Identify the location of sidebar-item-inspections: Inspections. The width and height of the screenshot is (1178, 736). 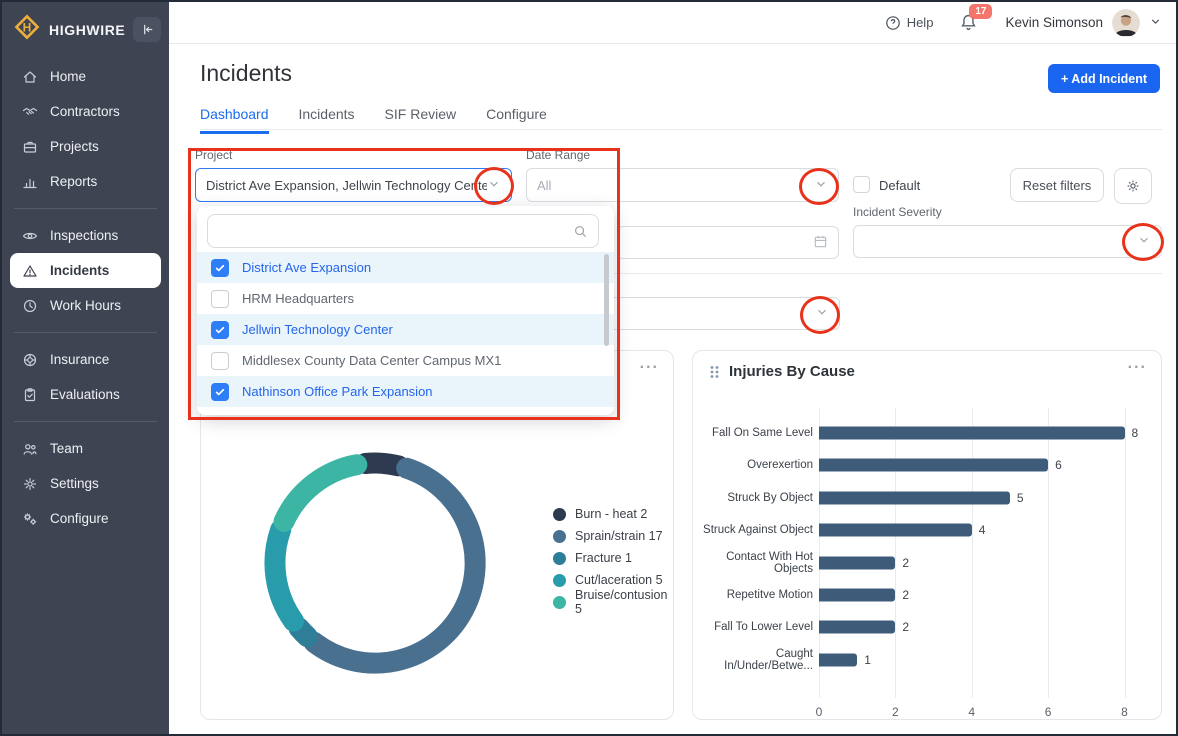
(85, 235).